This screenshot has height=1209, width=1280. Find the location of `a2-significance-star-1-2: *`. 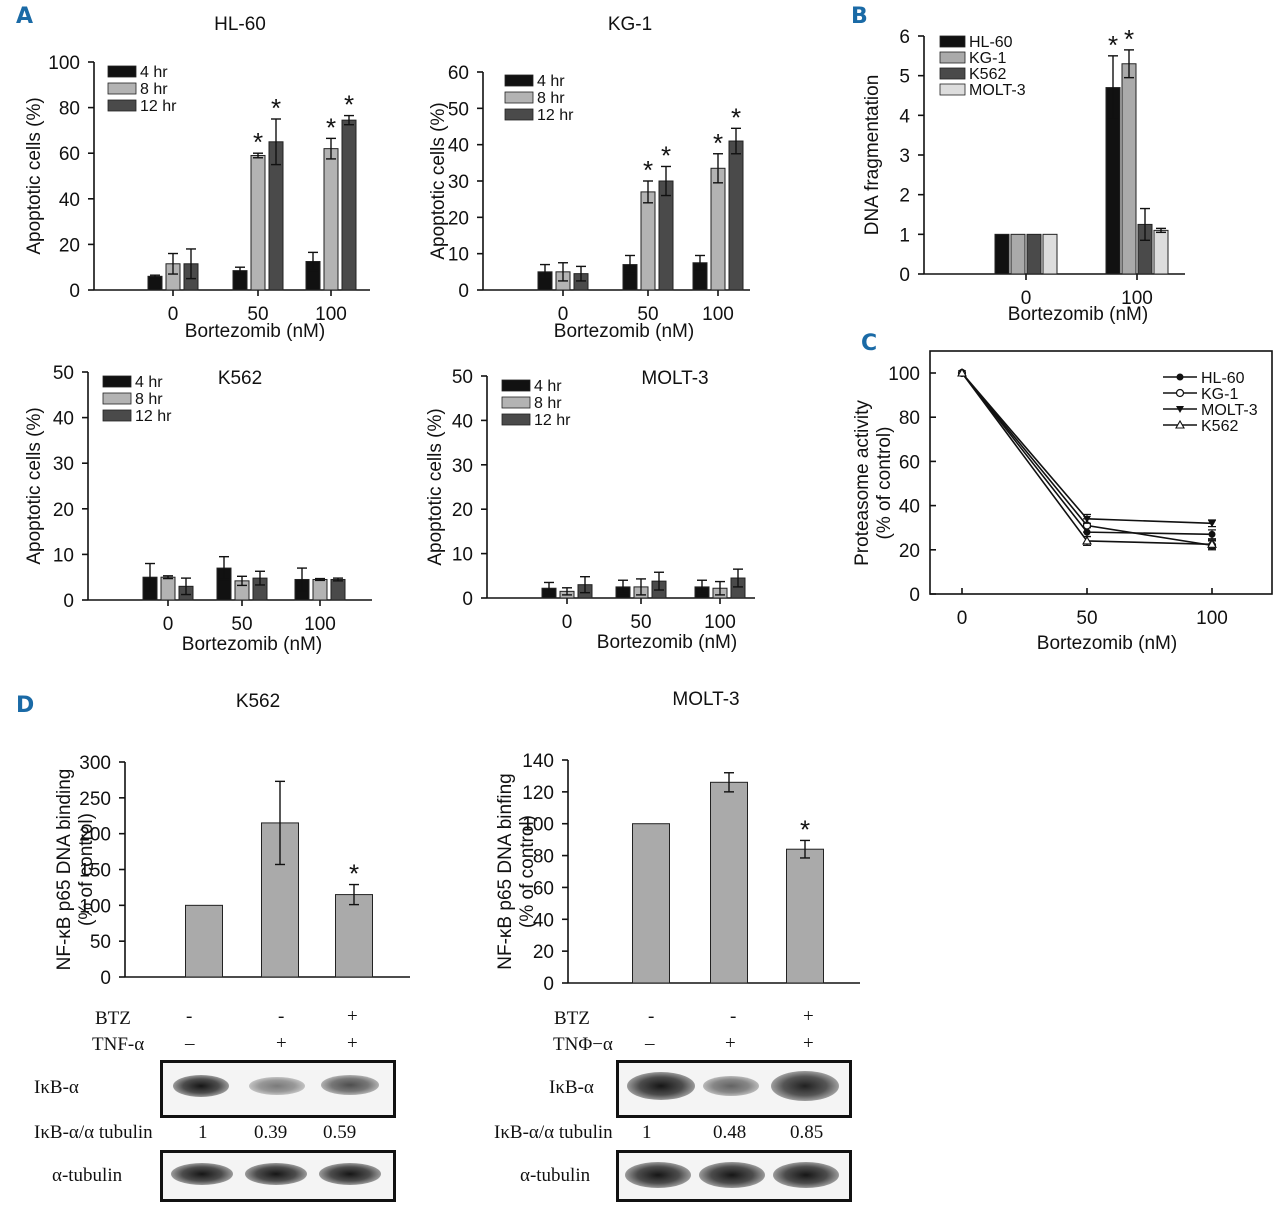

a2-significance-star-1-2: * is located at coordinates (718, 143).